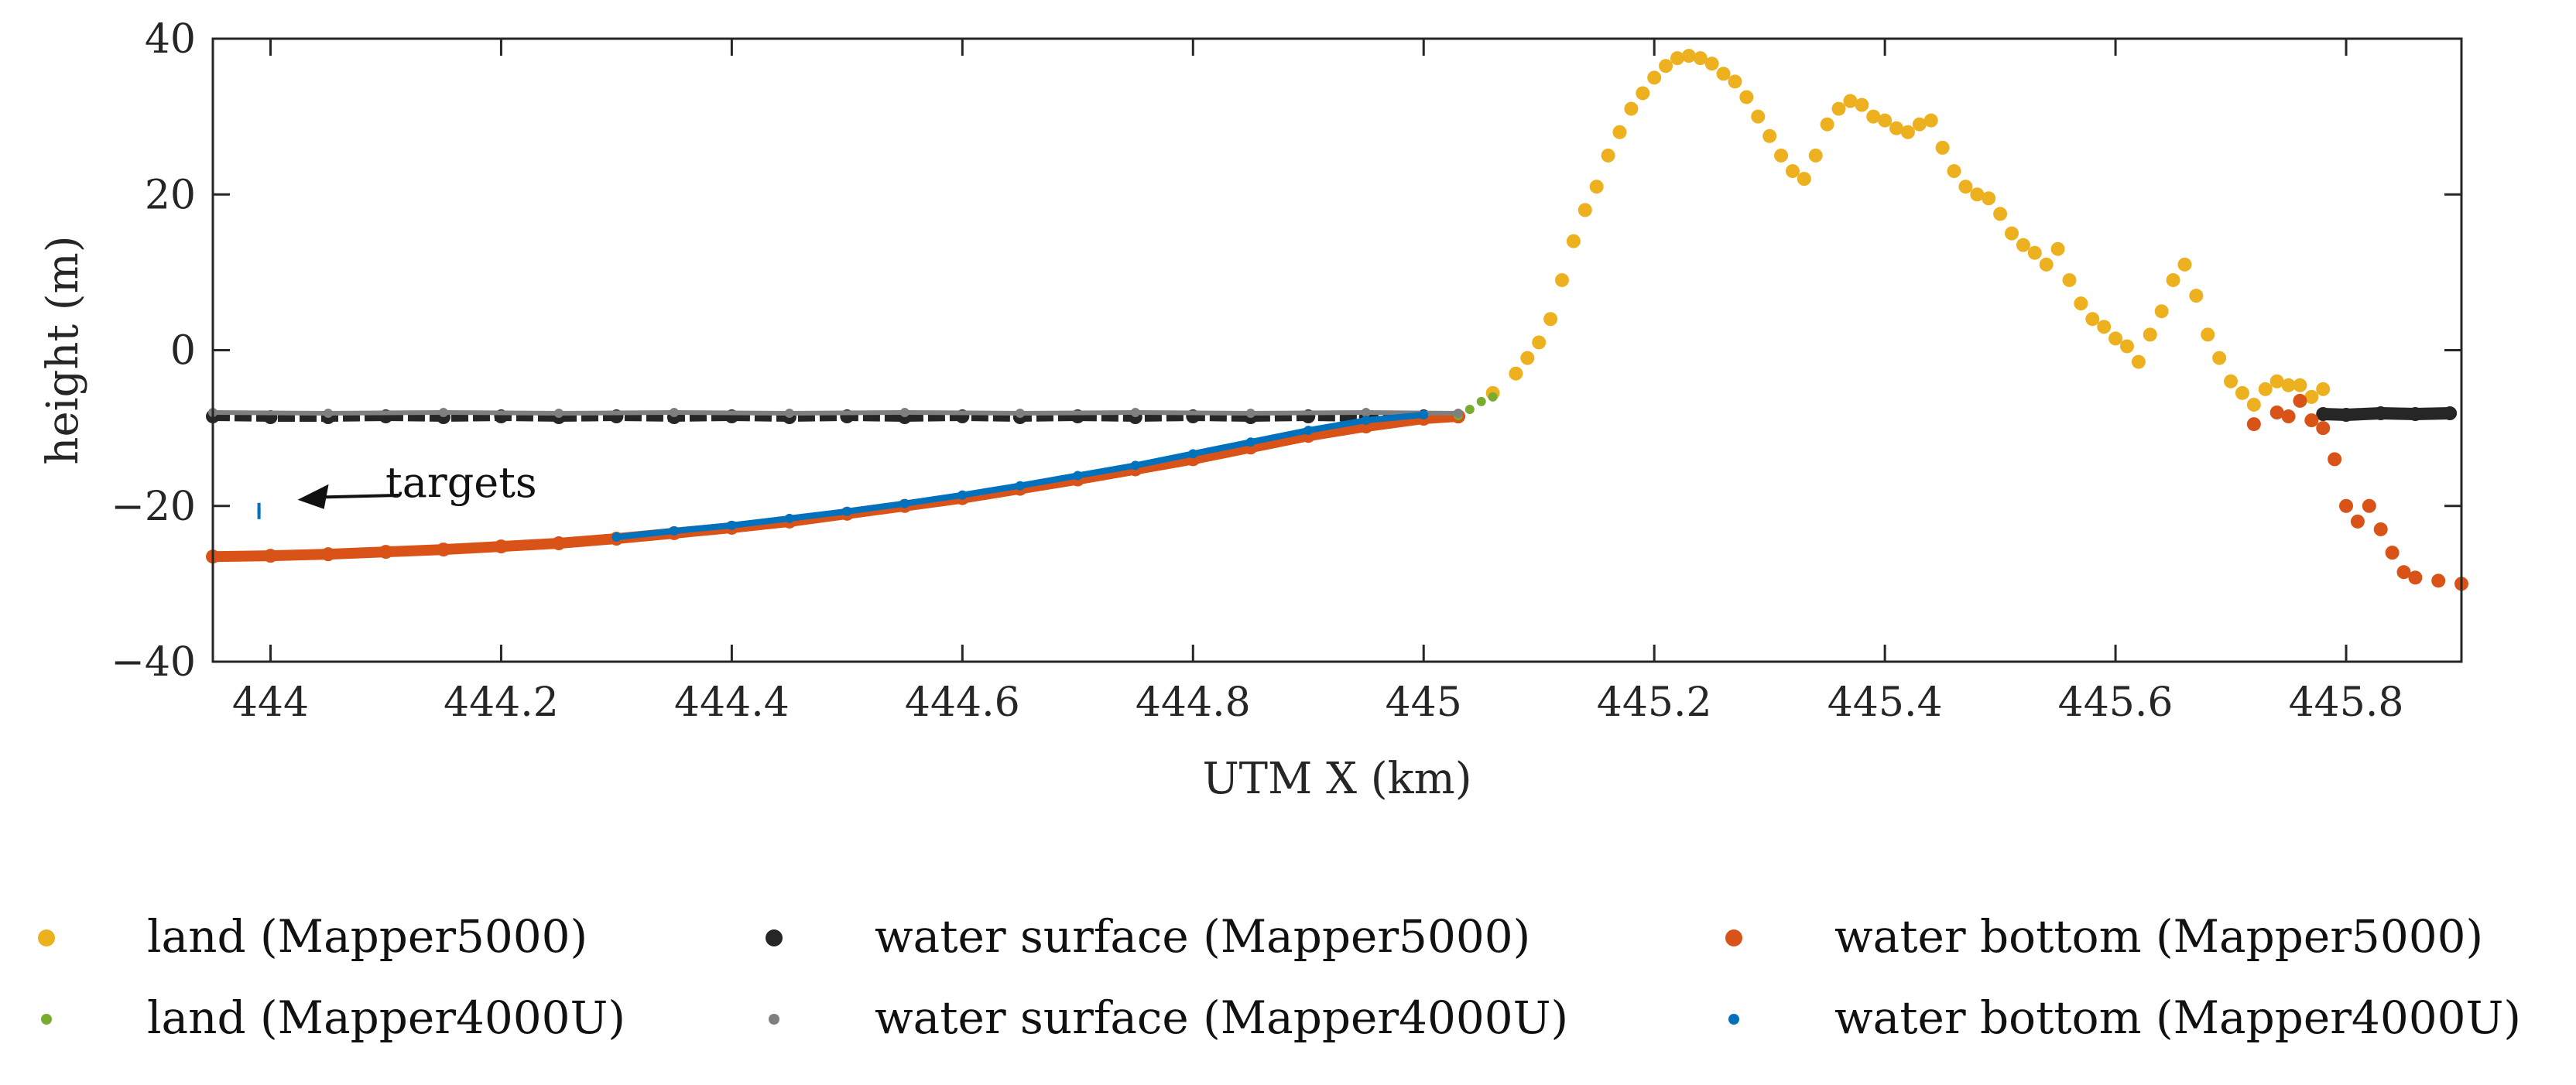 The image size is (2576, 1085). I want to click on y-tick-label: −40, so click(153, 662).